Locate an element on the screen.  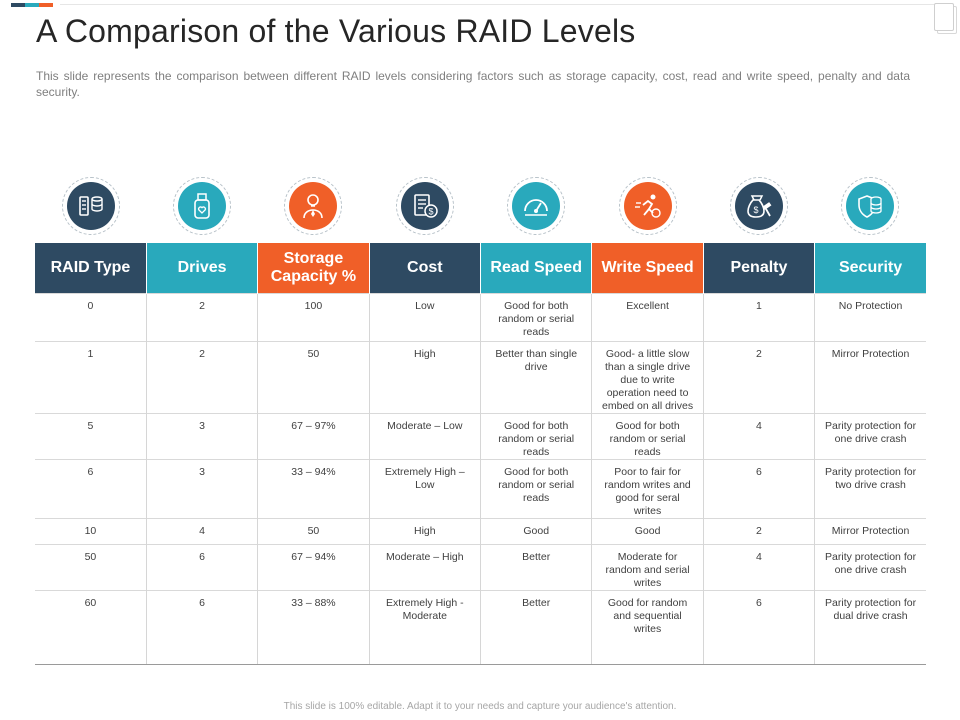
column-header: Penalty is located at coordinates (758, 268).